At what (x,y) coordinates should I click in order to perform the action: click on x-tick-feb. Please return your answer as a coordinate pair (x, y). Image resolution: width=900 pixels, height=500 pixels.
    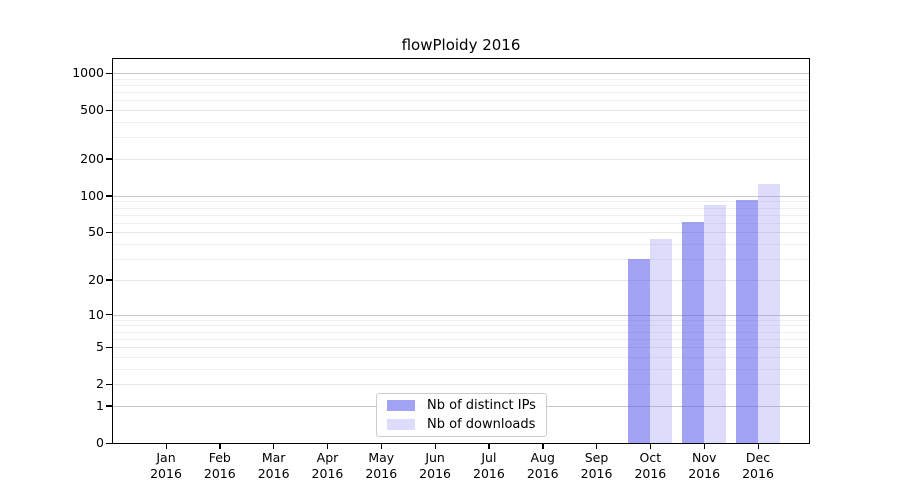
    Looking at the image, I should click on (220, 446).